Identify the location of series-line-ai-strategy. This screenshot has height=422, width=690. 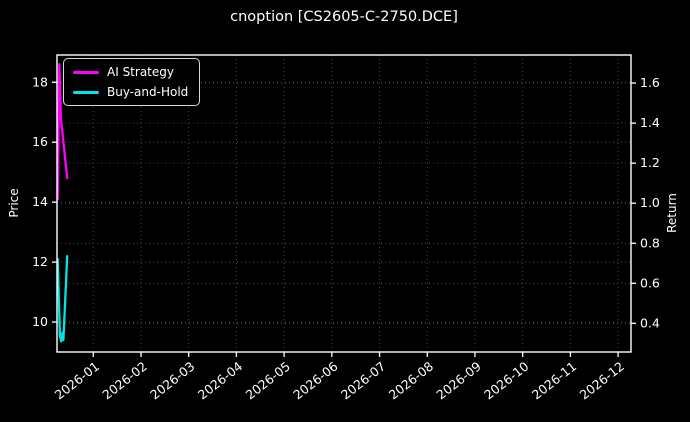
(62, 132).